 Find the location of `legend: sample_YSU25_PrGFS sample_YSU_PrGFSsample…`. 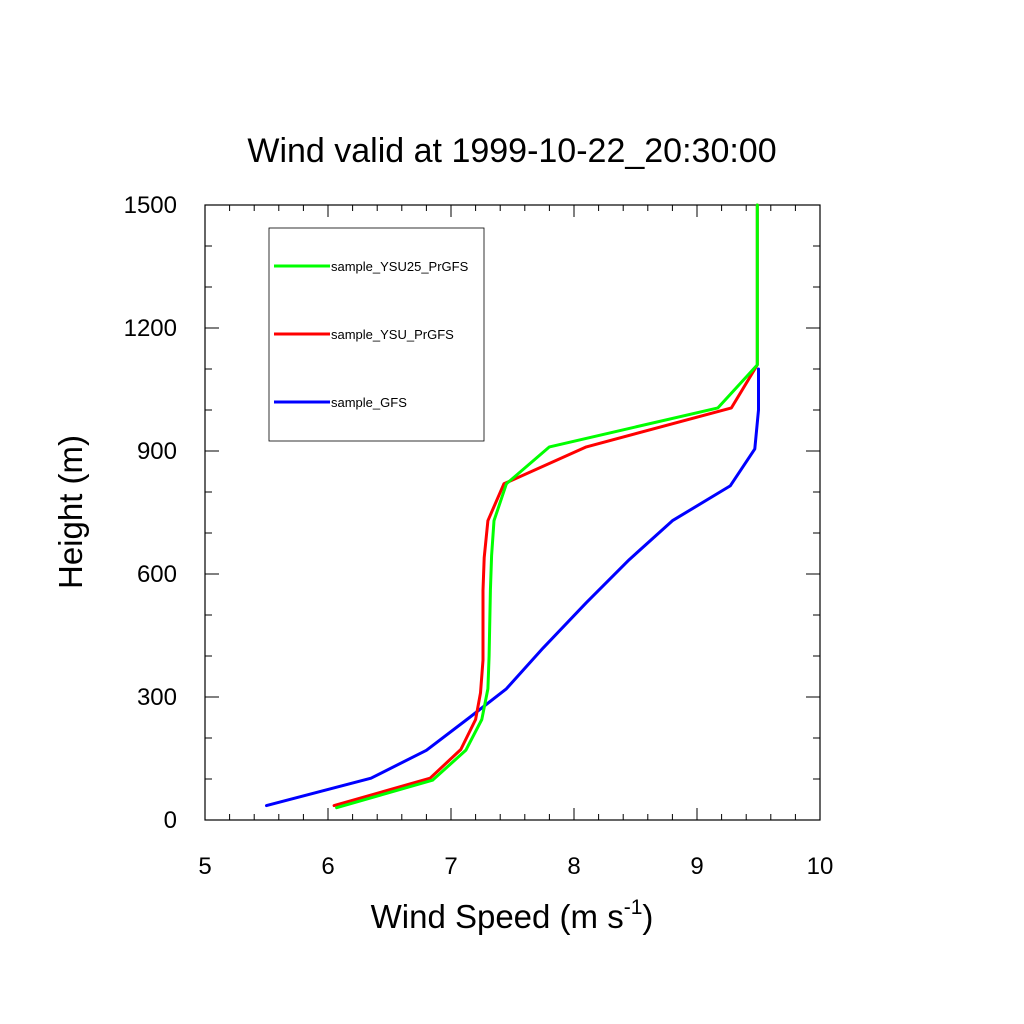

legend: sample_YSU25_PrGFS sample_YSU_PrGFSsample… is located at coordinates (376, 334).